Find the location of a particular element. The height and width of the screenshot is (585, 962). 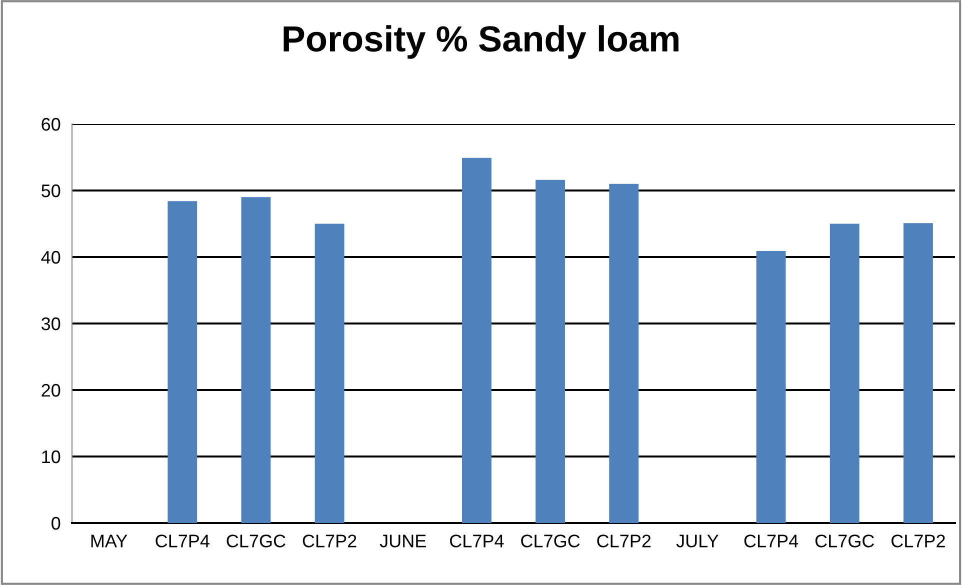

y-tick-label: 20 is located at coordinates (51, 390).